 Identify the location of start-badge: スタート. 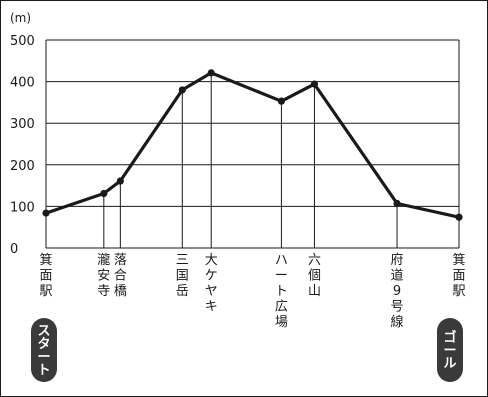
(44, 350).